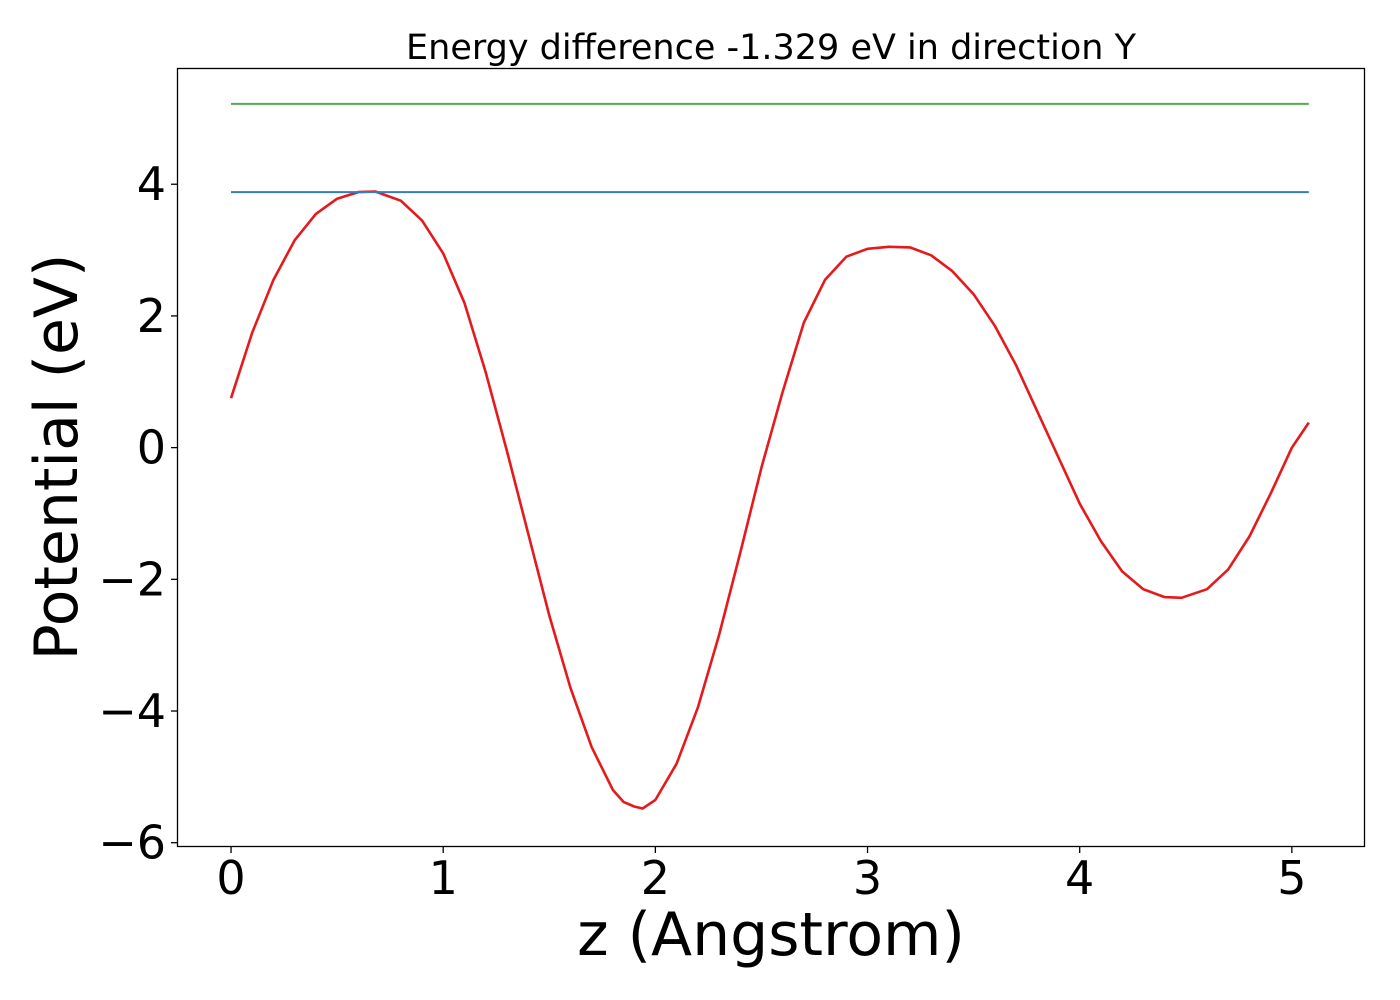  What do you see at coordinates (771, 935) in the screenshot?
I see `x-axis-label: z (Angstrom)` at bounding box center [771, 935].